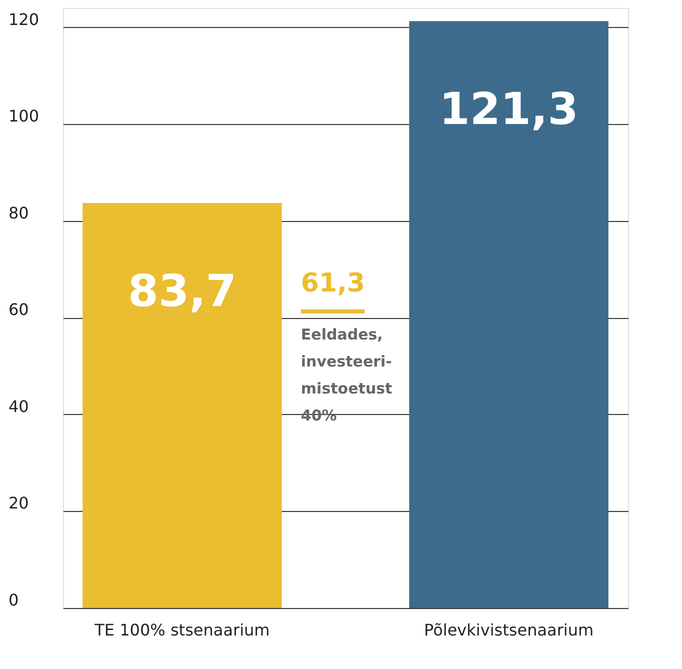 This screenshot has height=669, width=682. Describe the element at coordinates (333, 283) in the screenshot. I see `ref-line-label: 61,3` at that location.